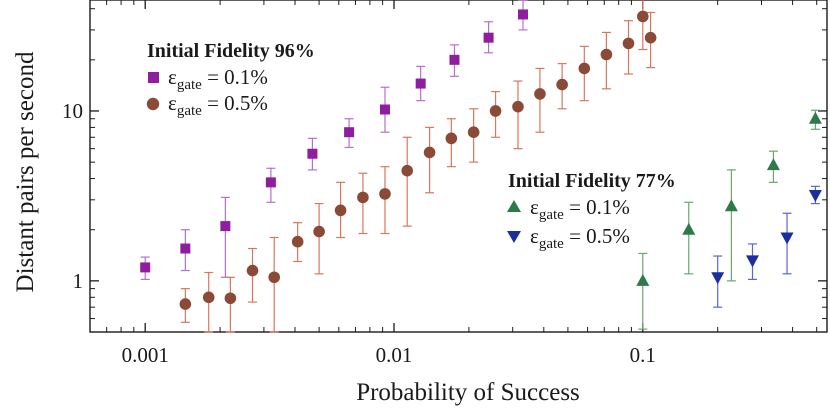 Image resolution: width=830 pixels, height=411 pixels. Describe the element at coordinates (643, 355) in the screenshot. I see `x-tick-label: 0.1` at that location.